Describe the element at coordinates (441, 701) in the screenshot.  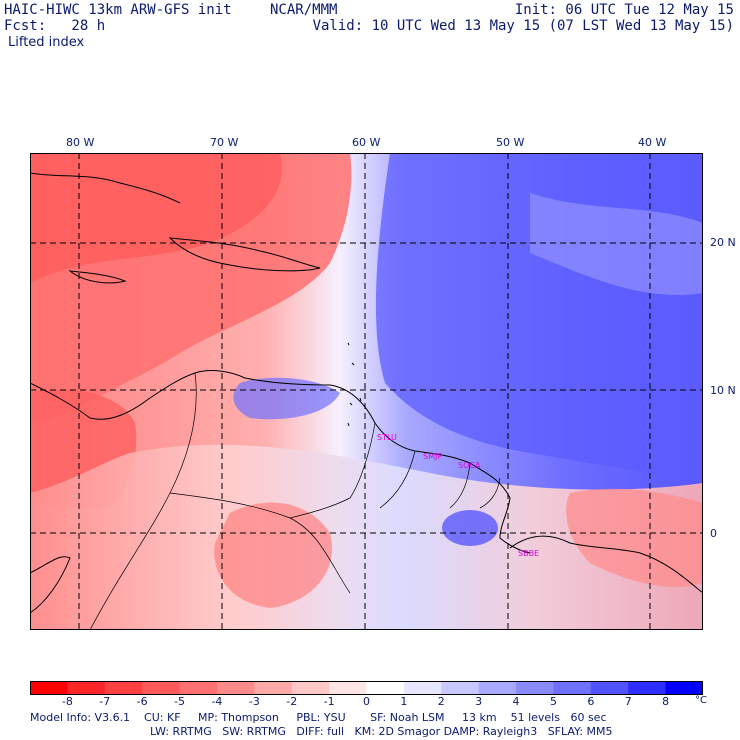
I see `colorbar-tick-label: 2` at that location.